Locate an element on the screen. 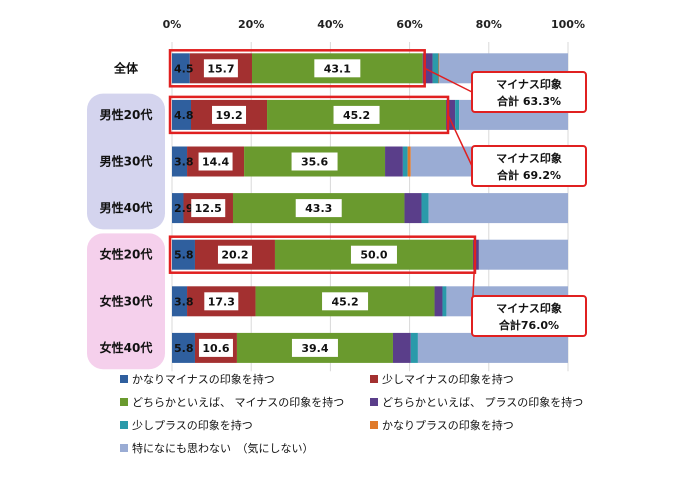 The width and height of the screenshot is (680, 477). data-label: 43.3 is located at coordinates (318, 208).